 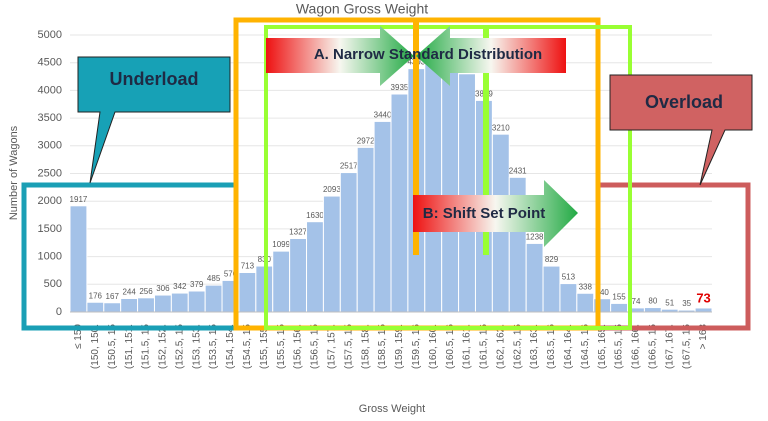 I want to click on value-label: 1917, so click(x=79, y=199).